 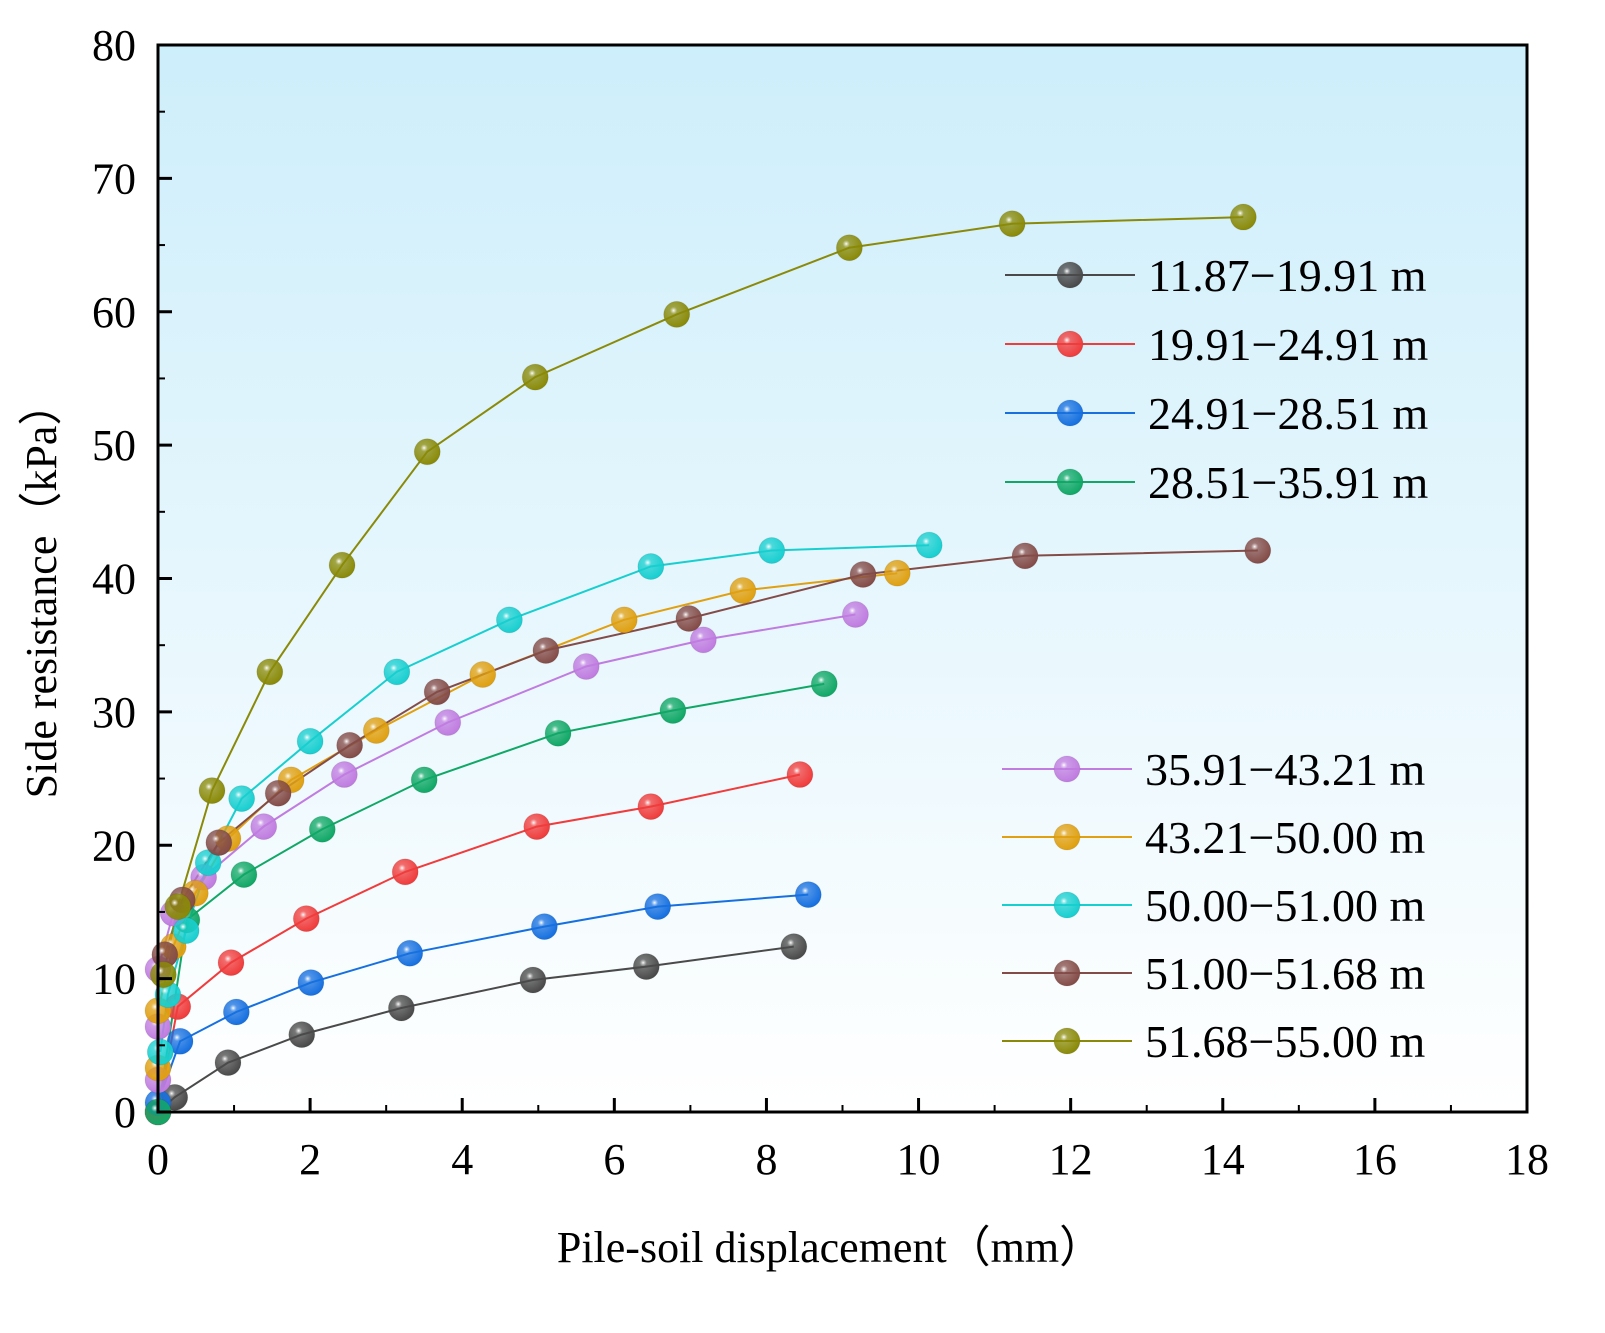 I want to click on y-tick-label: 20, so click(x=114, y=845).